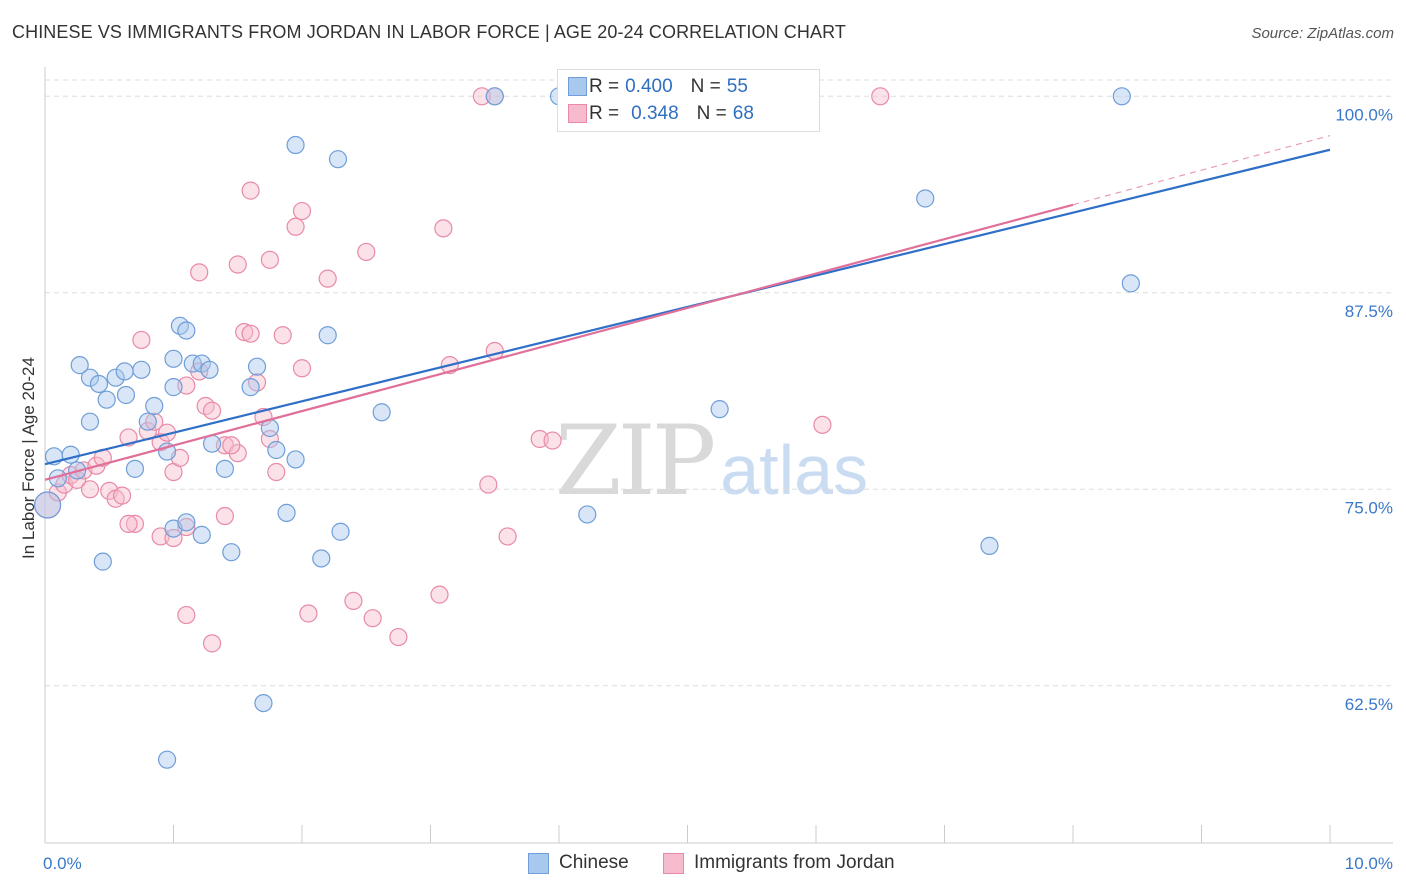  I want to click on bottom-legend-chinese: Chinese, so click(578, 863).